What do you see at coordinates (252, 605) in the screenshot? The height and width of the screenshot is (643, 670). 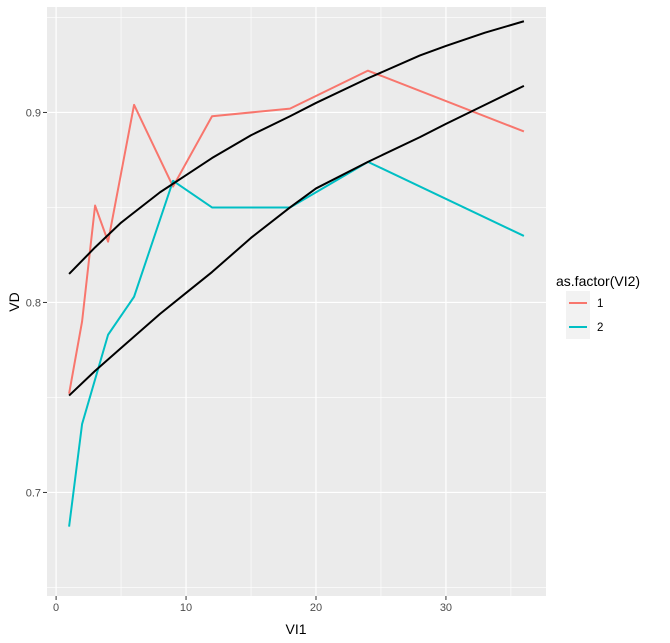 I see `x-axis: 0 10 20 30` at bounding box center [252, 605].